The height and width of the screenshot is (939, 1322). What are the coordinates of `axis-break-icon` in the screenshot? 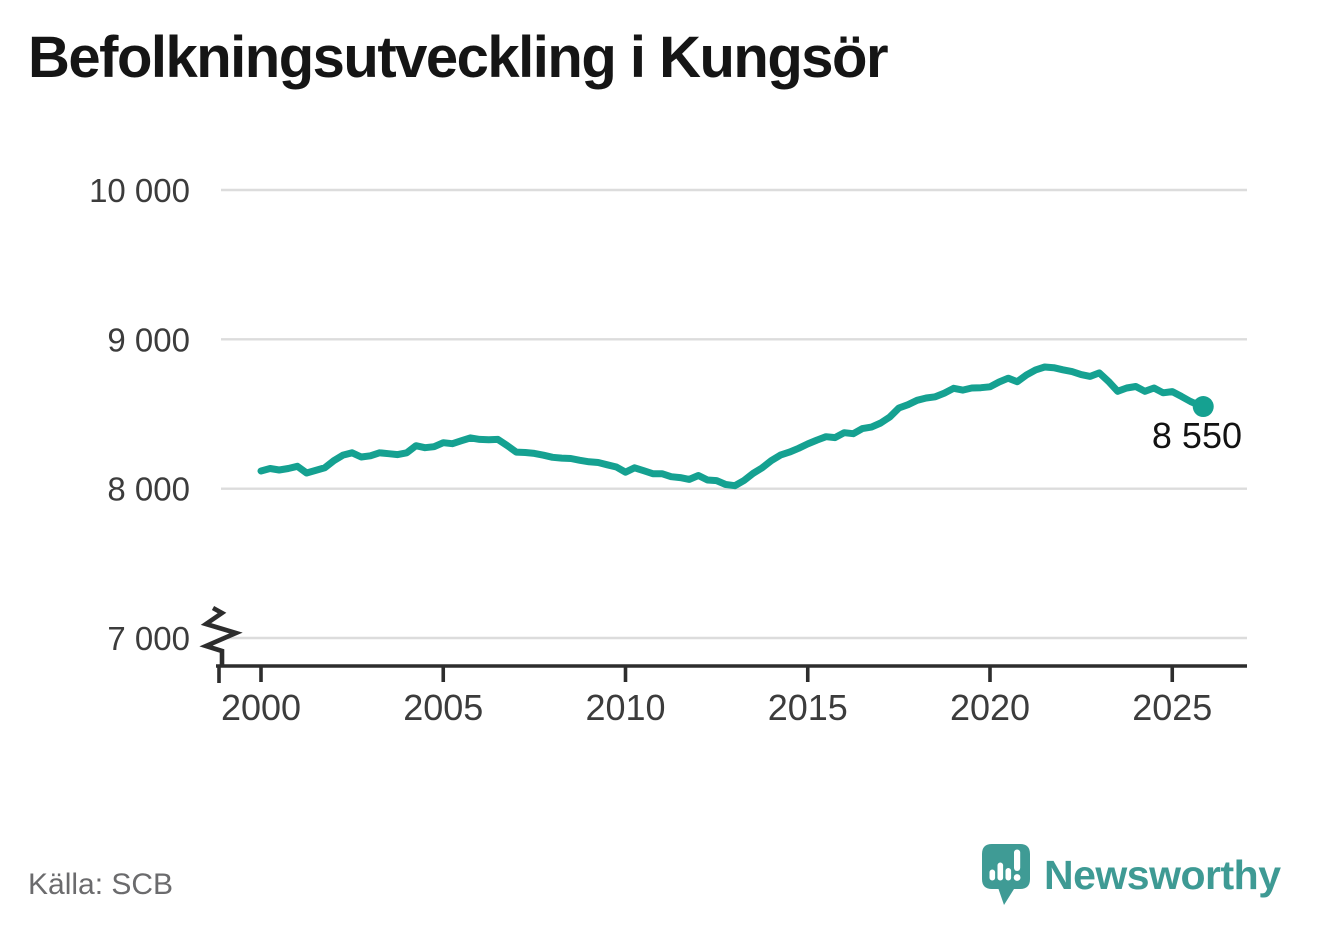 It's located at (221, 635).